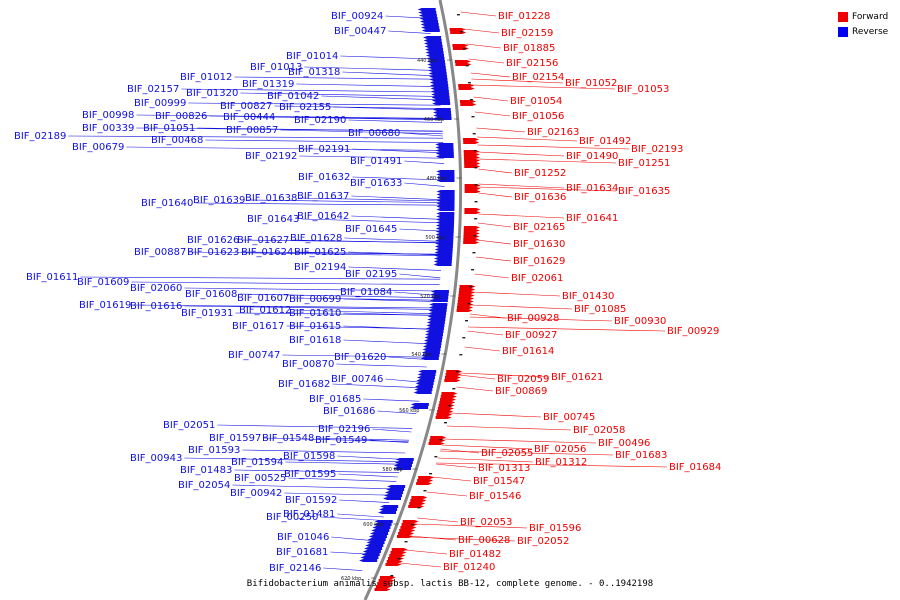 The width and height of the screenshot is (900, 600). What do you see at coordinates (592, 156) in the screenshot?
I see `gene-label-bif-01490: BIF_01490` at bounding box center [592, 156].